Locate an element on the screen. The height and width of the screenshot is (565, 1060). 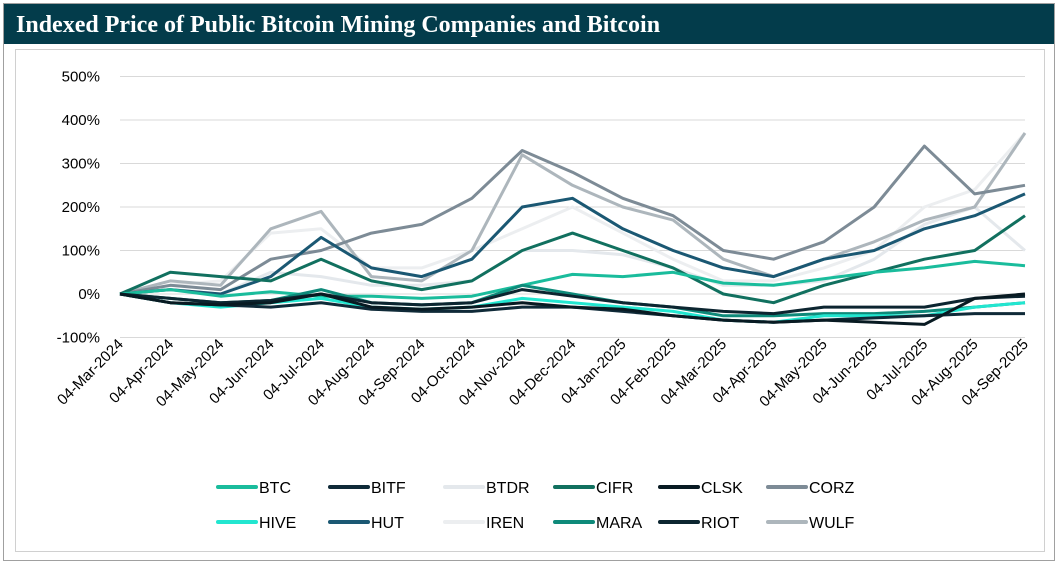
series-line-cifr is located at coordinates (572, 259).